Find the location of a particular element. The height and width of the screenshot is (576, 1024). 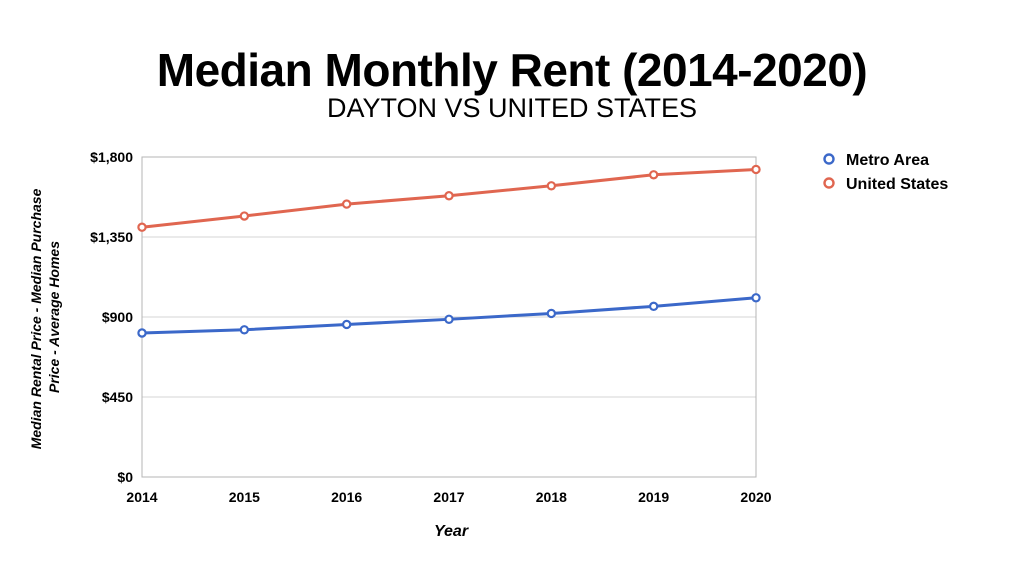

y-axis-label-line1: Median Rental Price - Median Purchase is located at coordinates (36, 318).